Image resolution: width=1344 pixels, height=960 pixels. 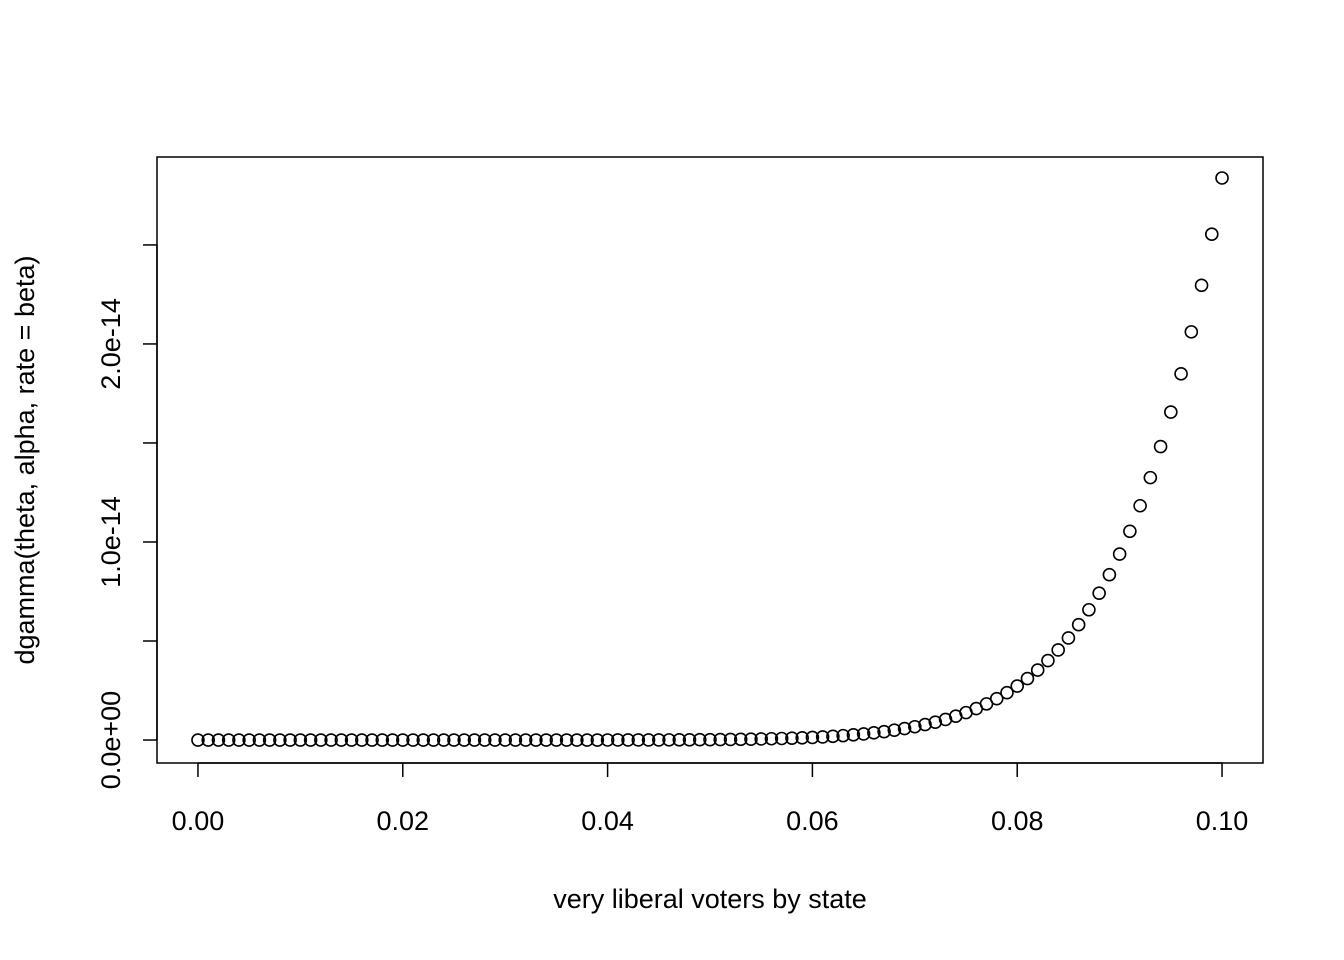 What do you see at coordinates (111, 740) in the screenshot?
I see `y-tick-label: 0.0e+00` at bounding box center [111, 740].